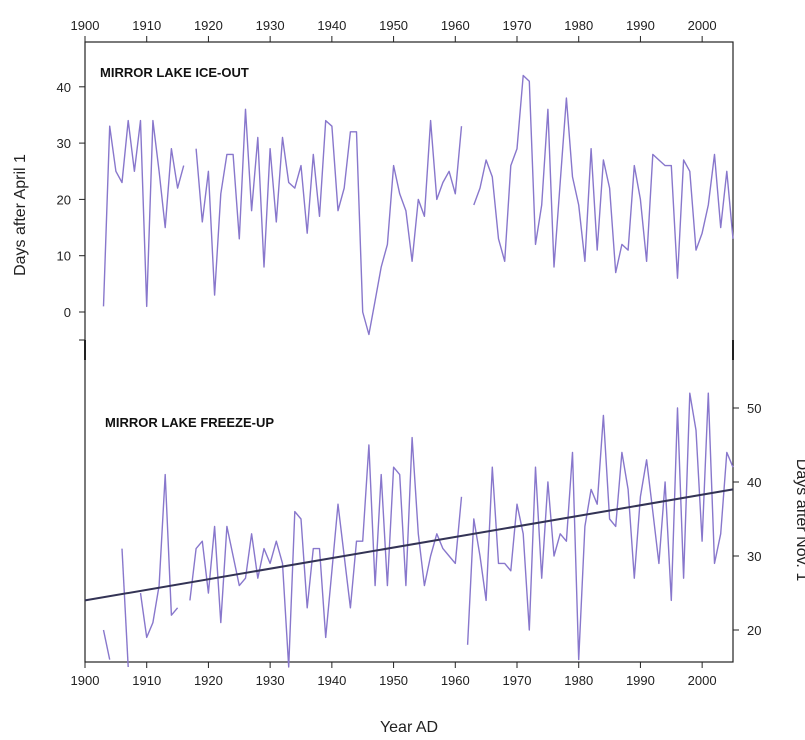  What do you see at coordinates (174, 72) in the screenshot?
I see `ice-out-title: MIRROR LAKE ICE-OUT` at bounding box center [174, 72].